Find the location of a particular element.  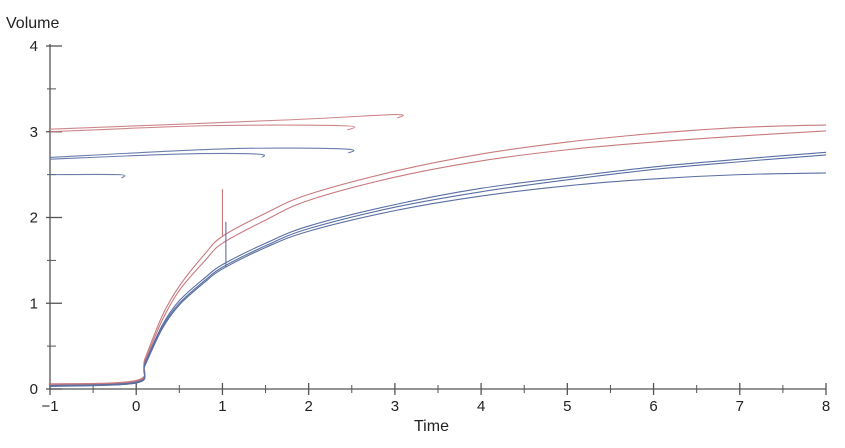

y-tick-label: 2 is located at coordinates (34, 218).